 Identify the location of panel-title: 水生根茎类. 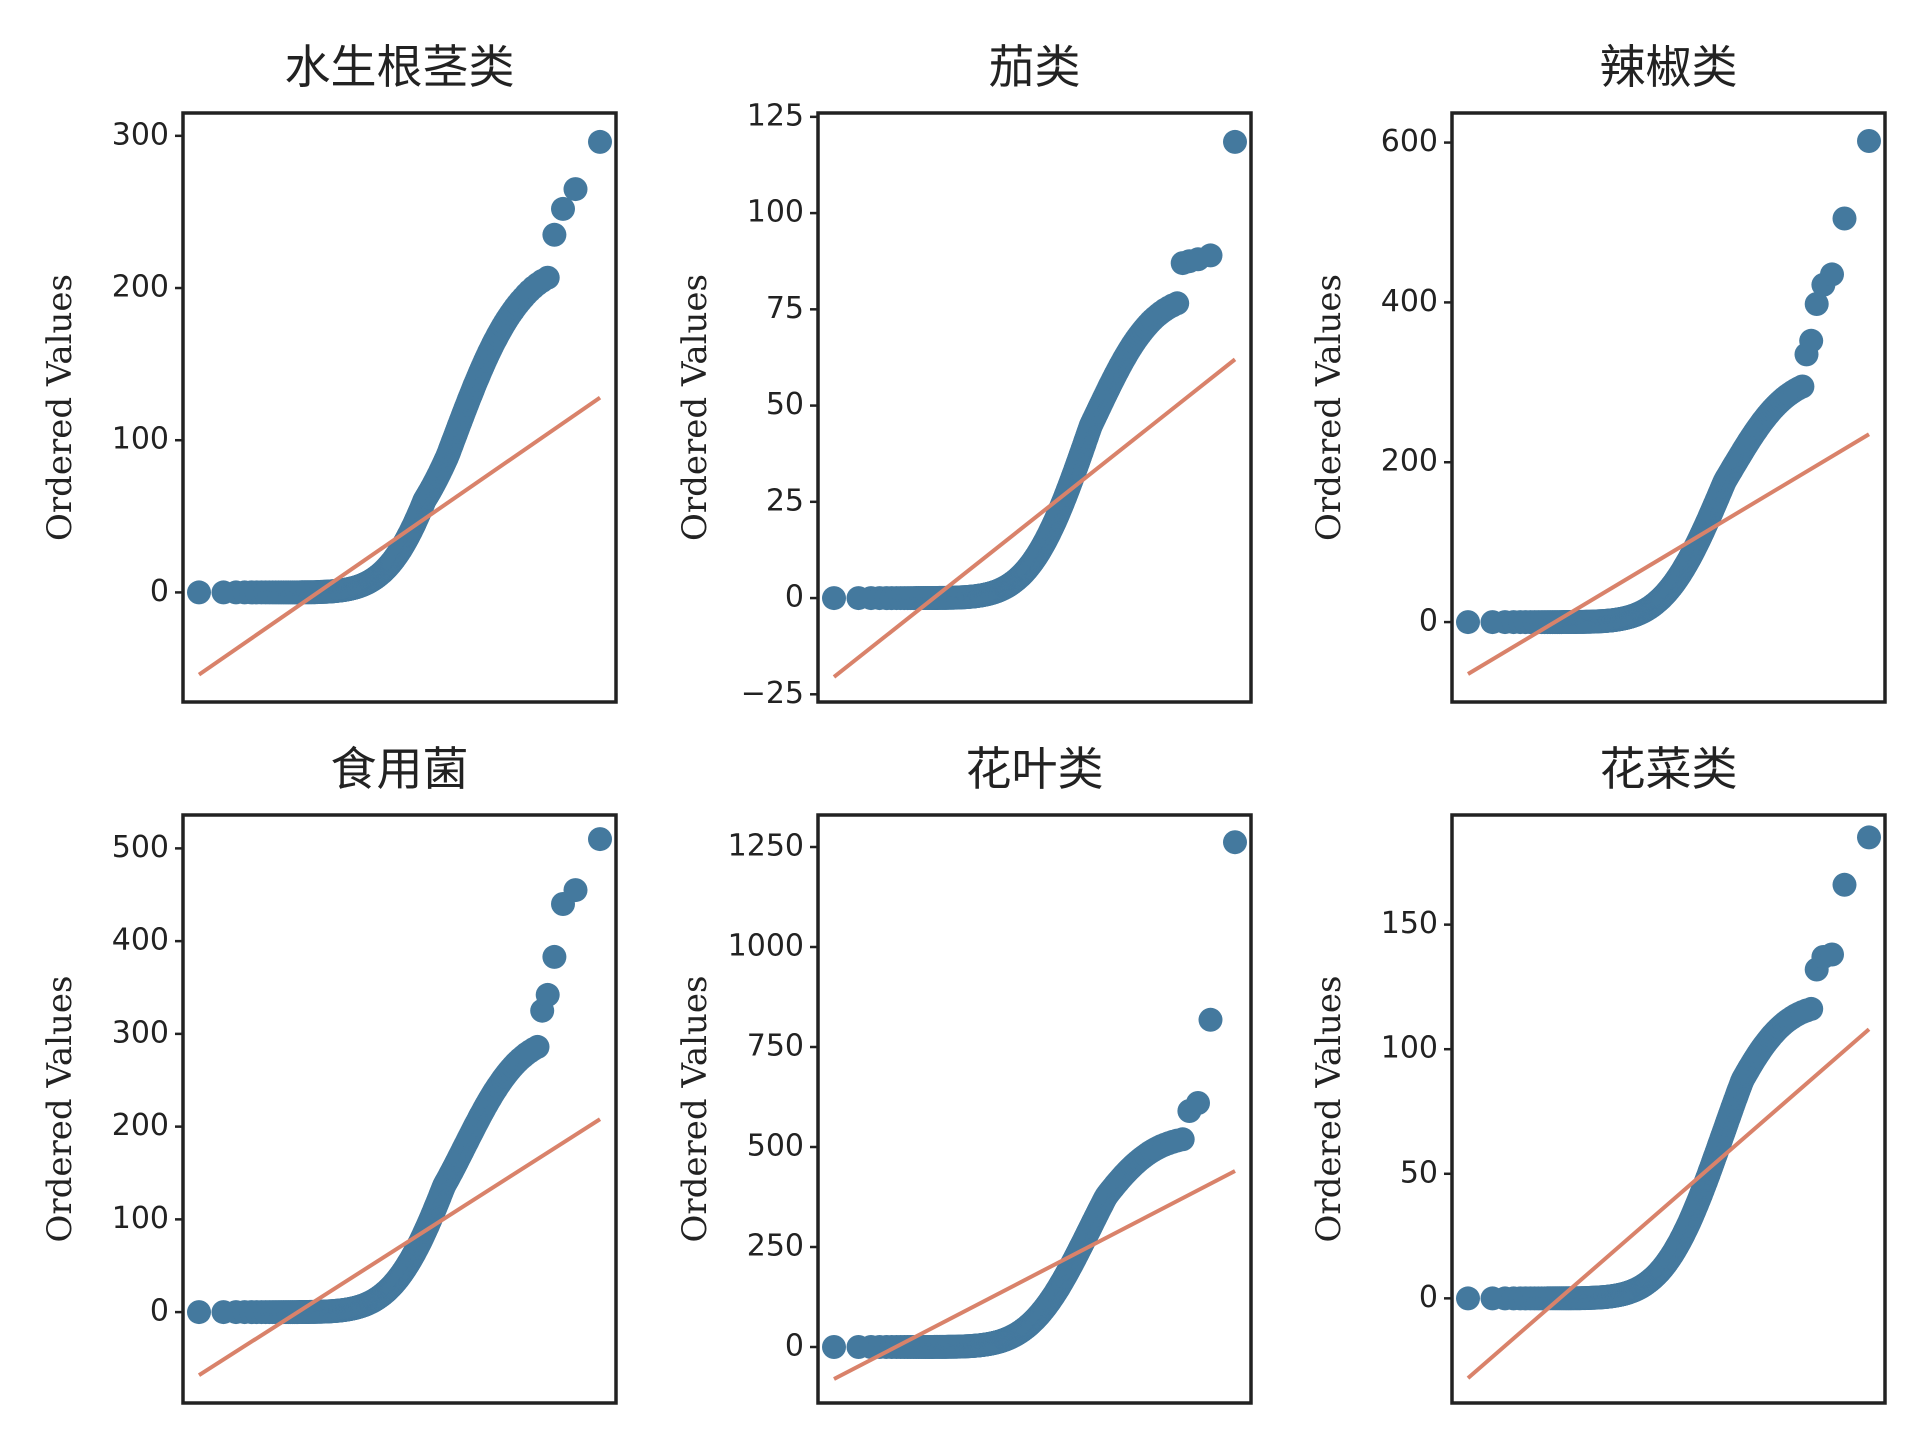
(400, 67).